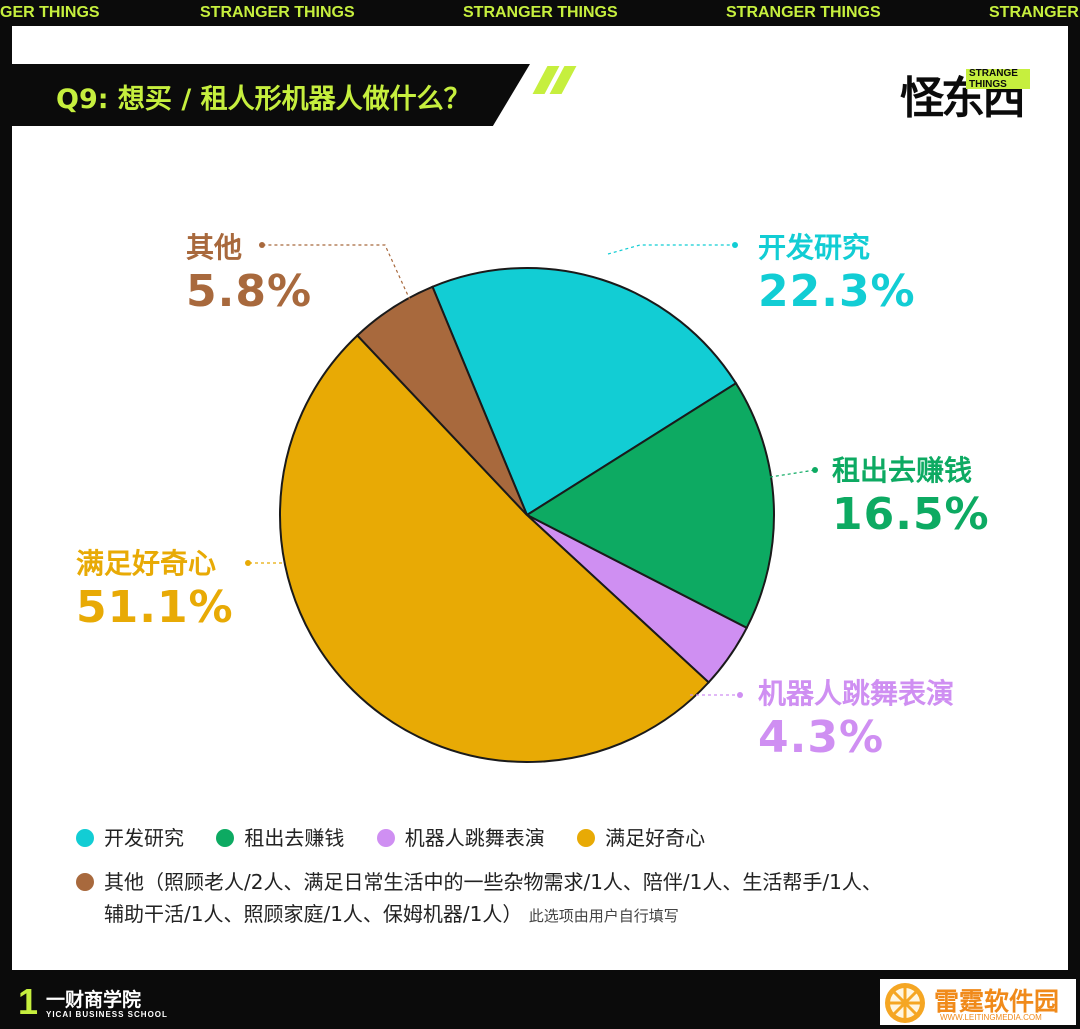 The width and height of the screenshot is (1080, 1029). Describe the element at coordinates (313, 914) in the screenshot. I see `legend-other-label-2: 辅助干活/1人、照顾家庭/1人、保姆机器/1人）` at that location.